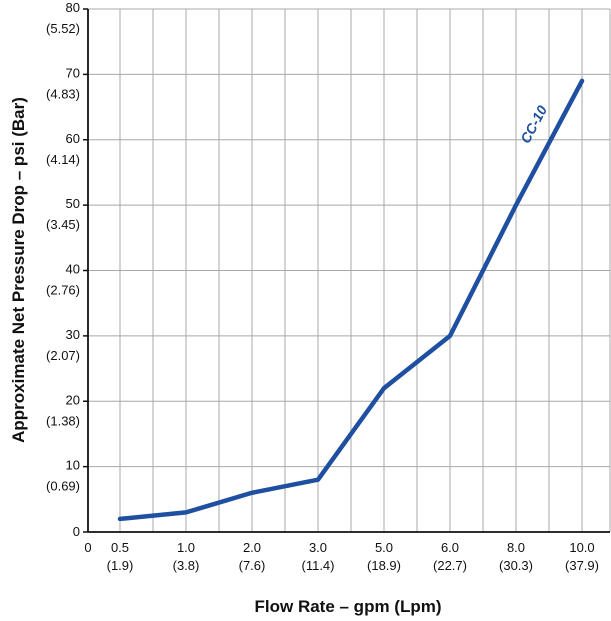 Image resolution: width=611 pixels, height=621 pixels. What do you see at coordinates (348, 606) in the screenshot?
I see `x-axis-title: Flow Rate – gpm (Lpm)` at bounding box center [348, 606].